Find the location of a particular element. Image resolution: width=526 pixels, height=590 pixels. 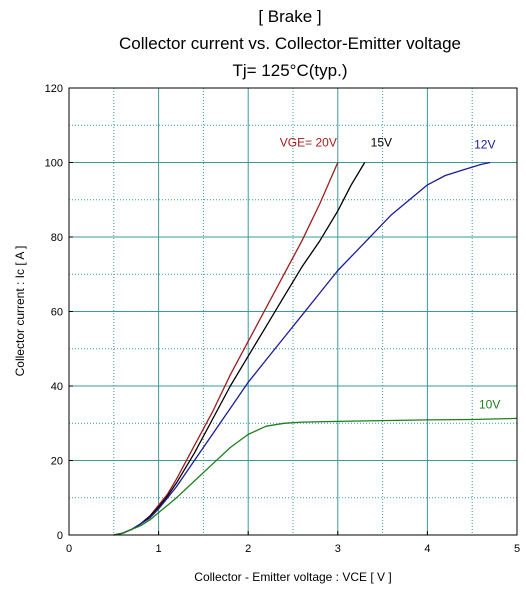

y-tick-label: 120 is located at coordinates (54, 89).